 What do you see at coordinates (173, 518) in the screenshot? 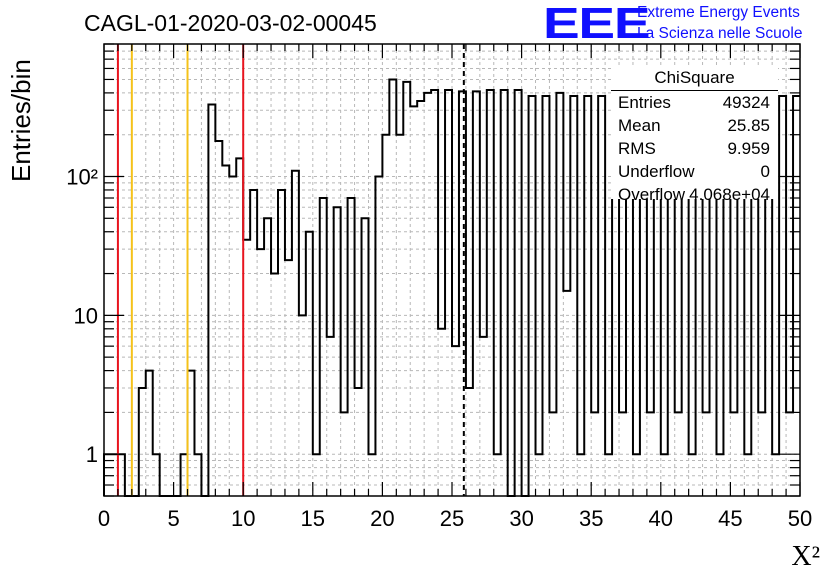
I see `x-tick-label: 5` at bounding box center [173, 518].